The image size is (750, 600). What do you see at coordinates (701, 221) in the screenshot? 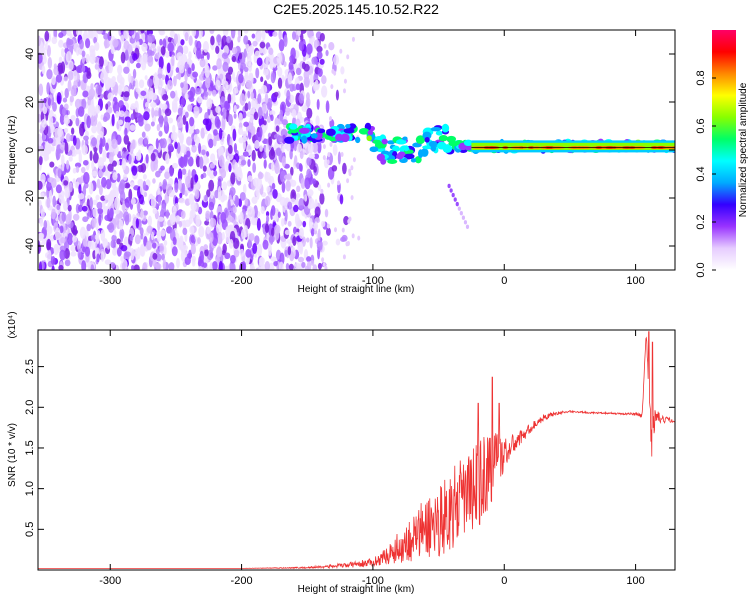
I see `colorbar-tick-label: 0.2` at bounding box center [701, 221].